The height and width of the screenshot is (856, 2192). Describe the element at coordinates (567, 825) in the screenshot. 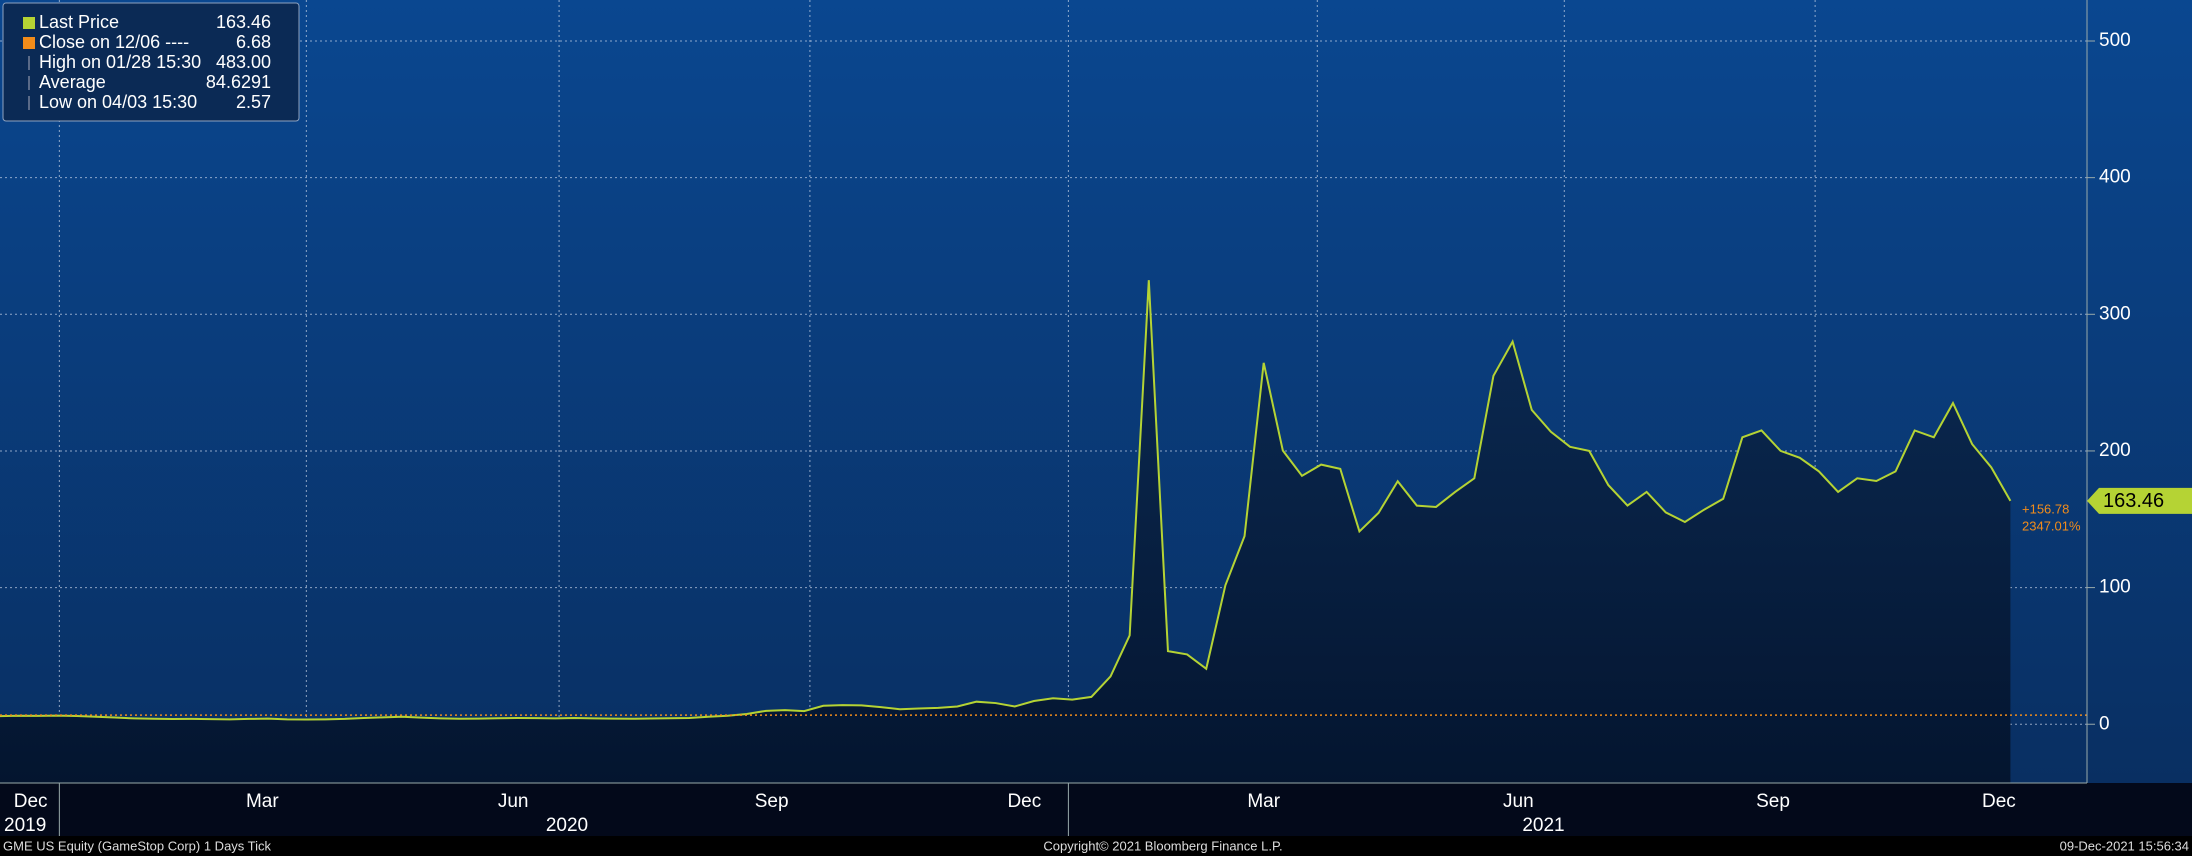

I see `year-label: 2020` at that location.